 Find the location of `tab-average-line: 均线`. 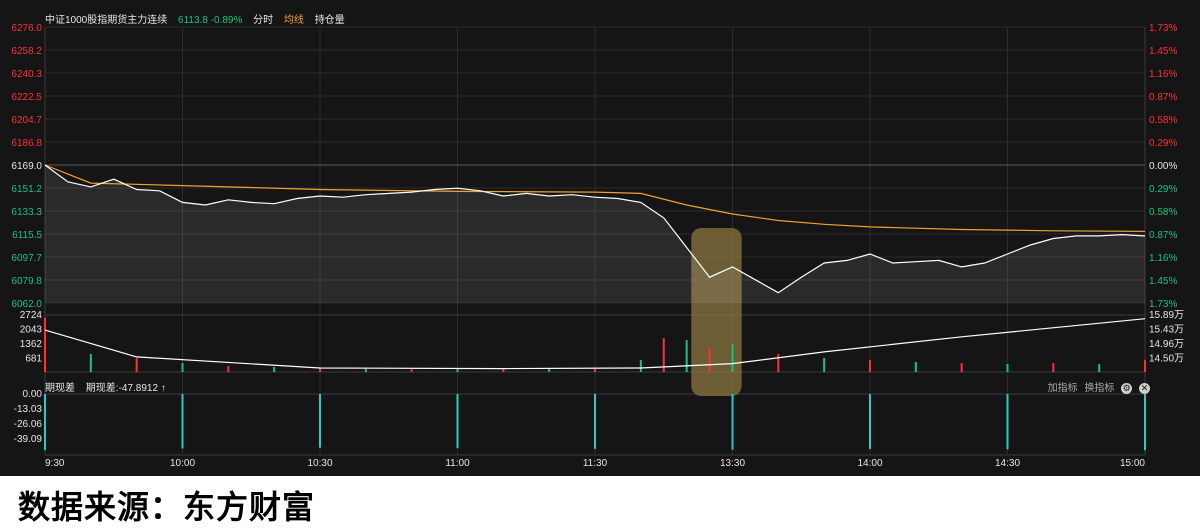

tab-average-line: 均线 is located at coordinates (293, 20).